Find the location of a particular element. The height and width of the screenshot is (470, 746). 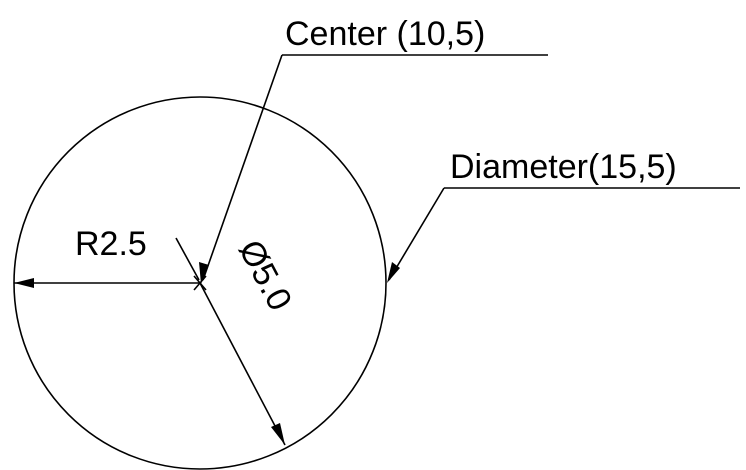

diameter-line is located at coordinates (242, 364).